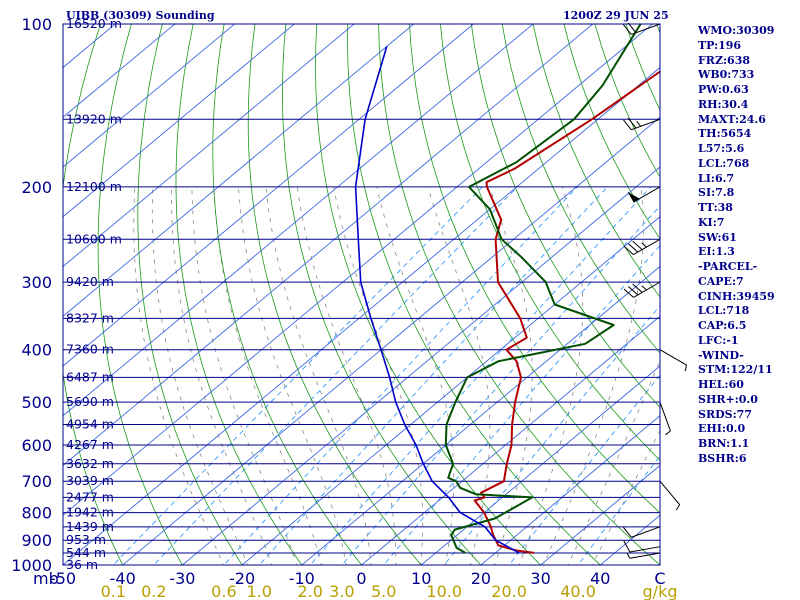  What do you see at coordinates (86, 539) in the screenshot?
I see `height-label: 953 m` at bounding box center [86, 539].